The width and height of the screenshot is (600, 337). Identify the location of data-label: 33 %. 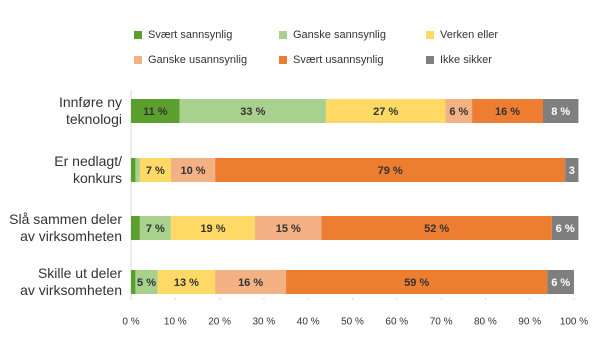
(252, 112).